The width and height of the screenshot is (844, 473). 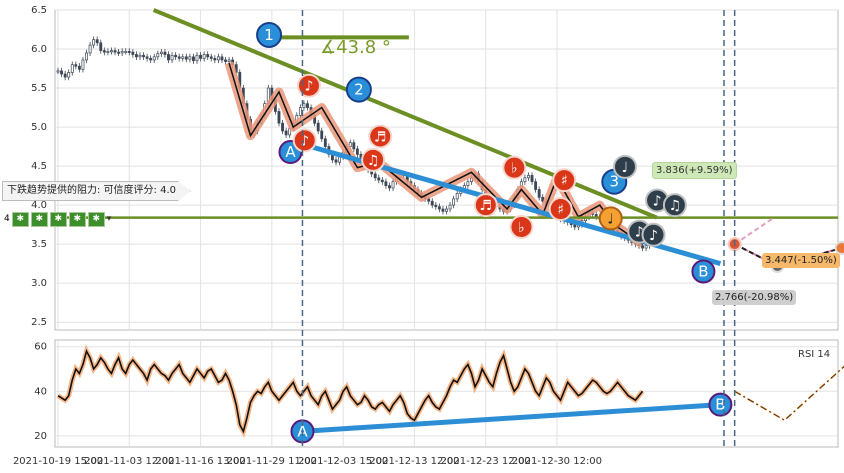 What do you see at coordinates (754, 297) in the screenshot?
I see `target-down-label: 2.766(-20.98%)` at bounding box center [754, 297].